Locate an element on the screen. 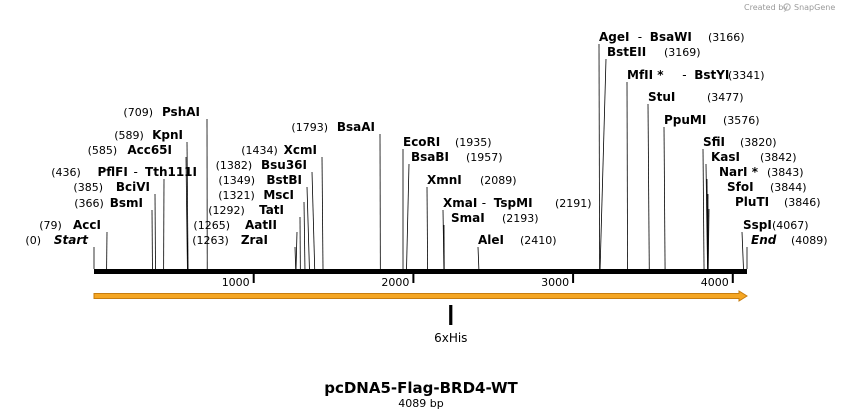 The width and height of the screenshot is (842, 419). site-position: (1382) is located at coordinates (234, 165).